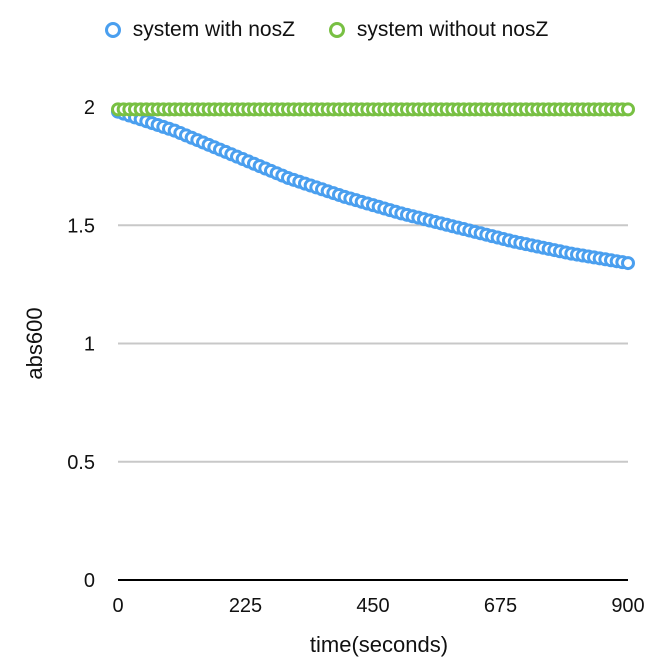  What do you see at coordinates (326, 30) in the screenshot?
I see `legend: system with nosZ system without nosZ` at bounding box center [326, 30].